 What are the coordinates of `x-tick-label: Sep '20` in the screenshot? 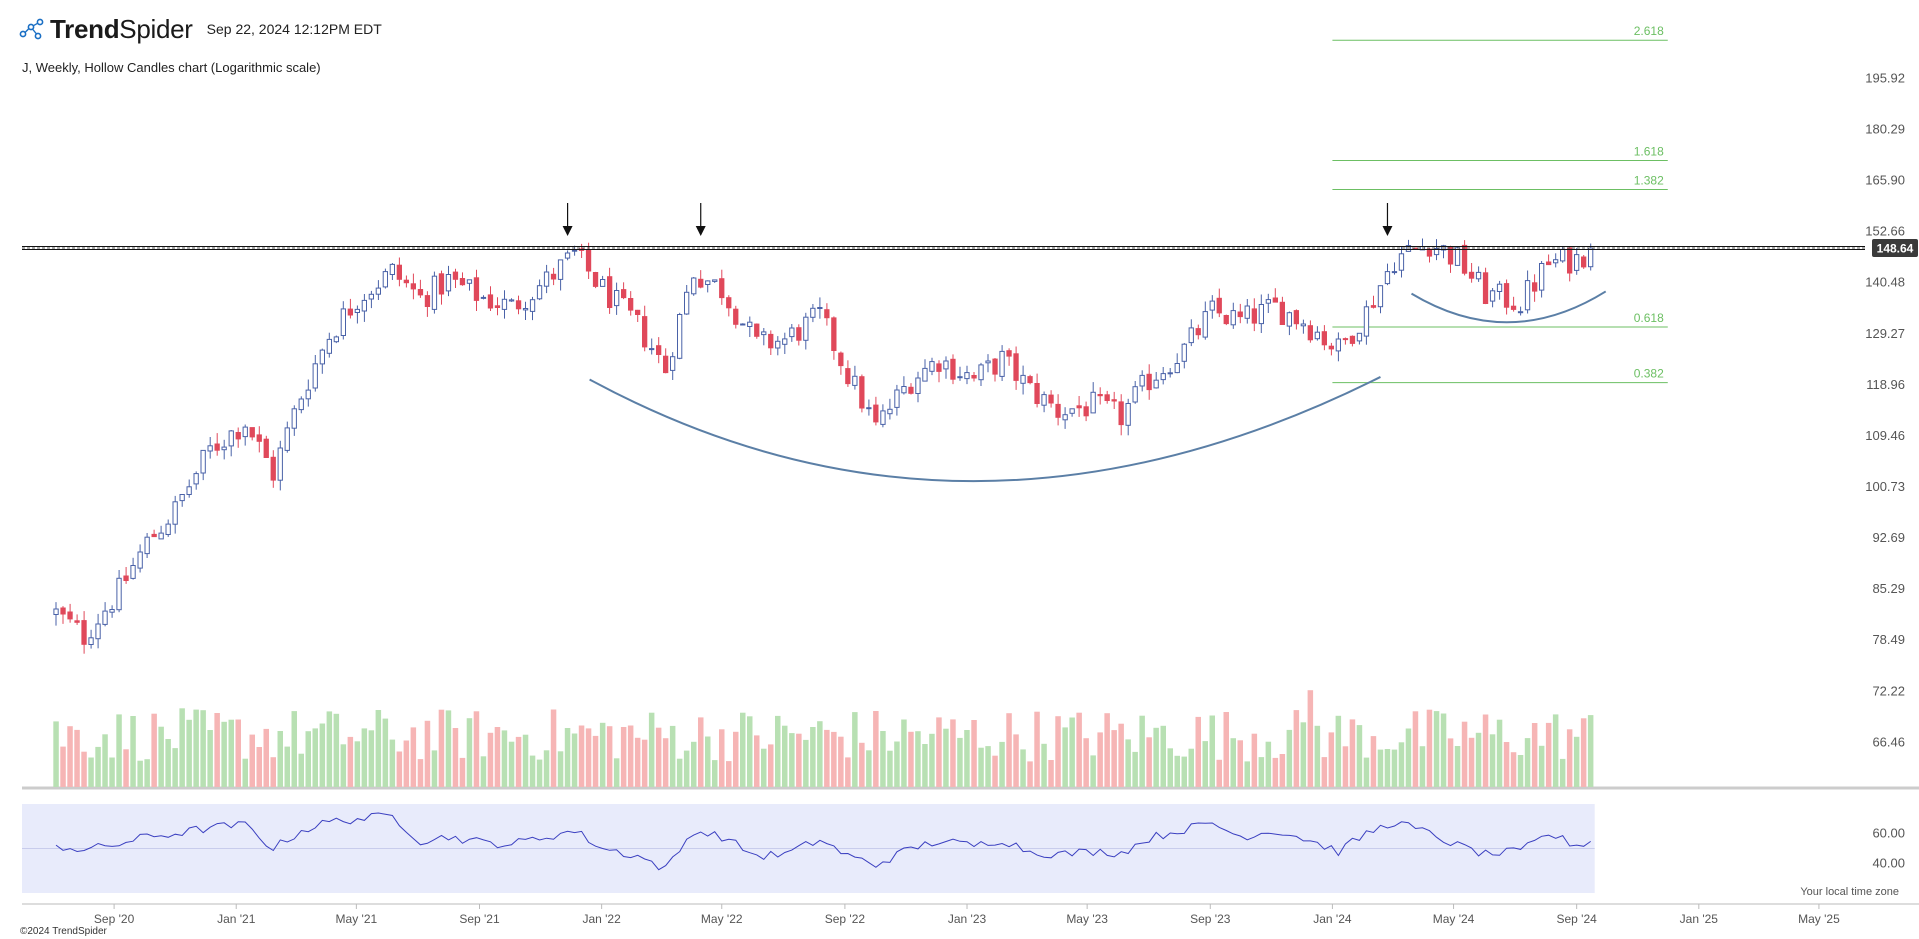 It's located at (114, 919).